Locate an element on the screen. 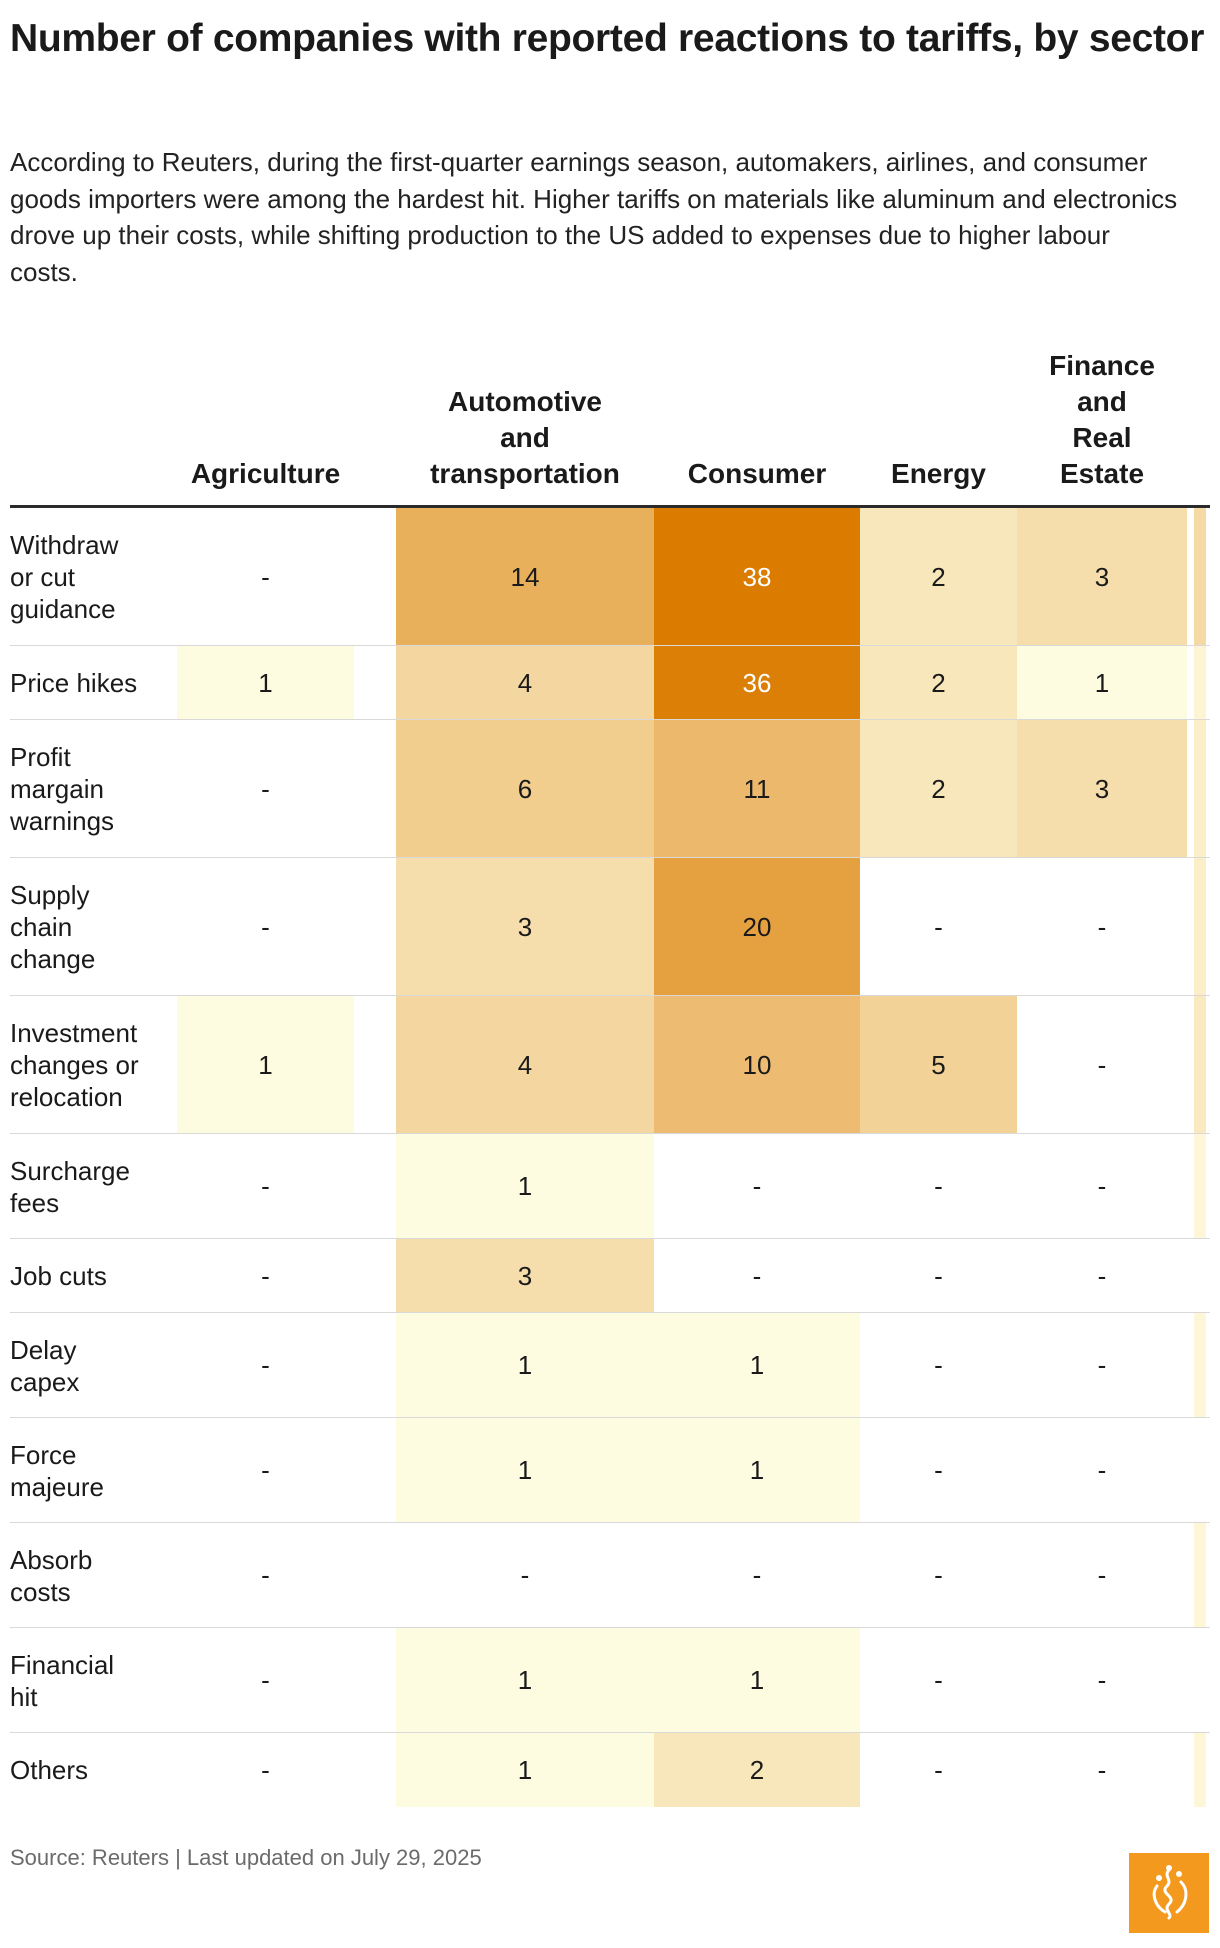 The height and width of the screenshot is (1948, 1220). row-label-line: fees is located at coordinates (35, 1202).